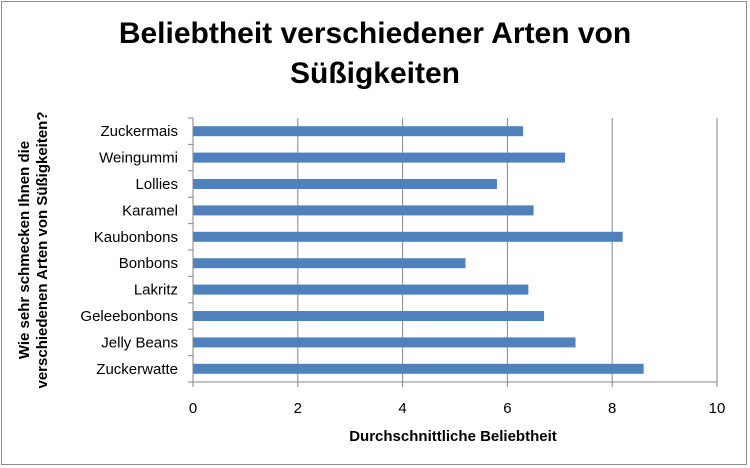 The height and width of the screenshot is (468, 750). Describe the element at coordinates (150, 210) in the screenshot. I see `category-label: Karamel` at that location.